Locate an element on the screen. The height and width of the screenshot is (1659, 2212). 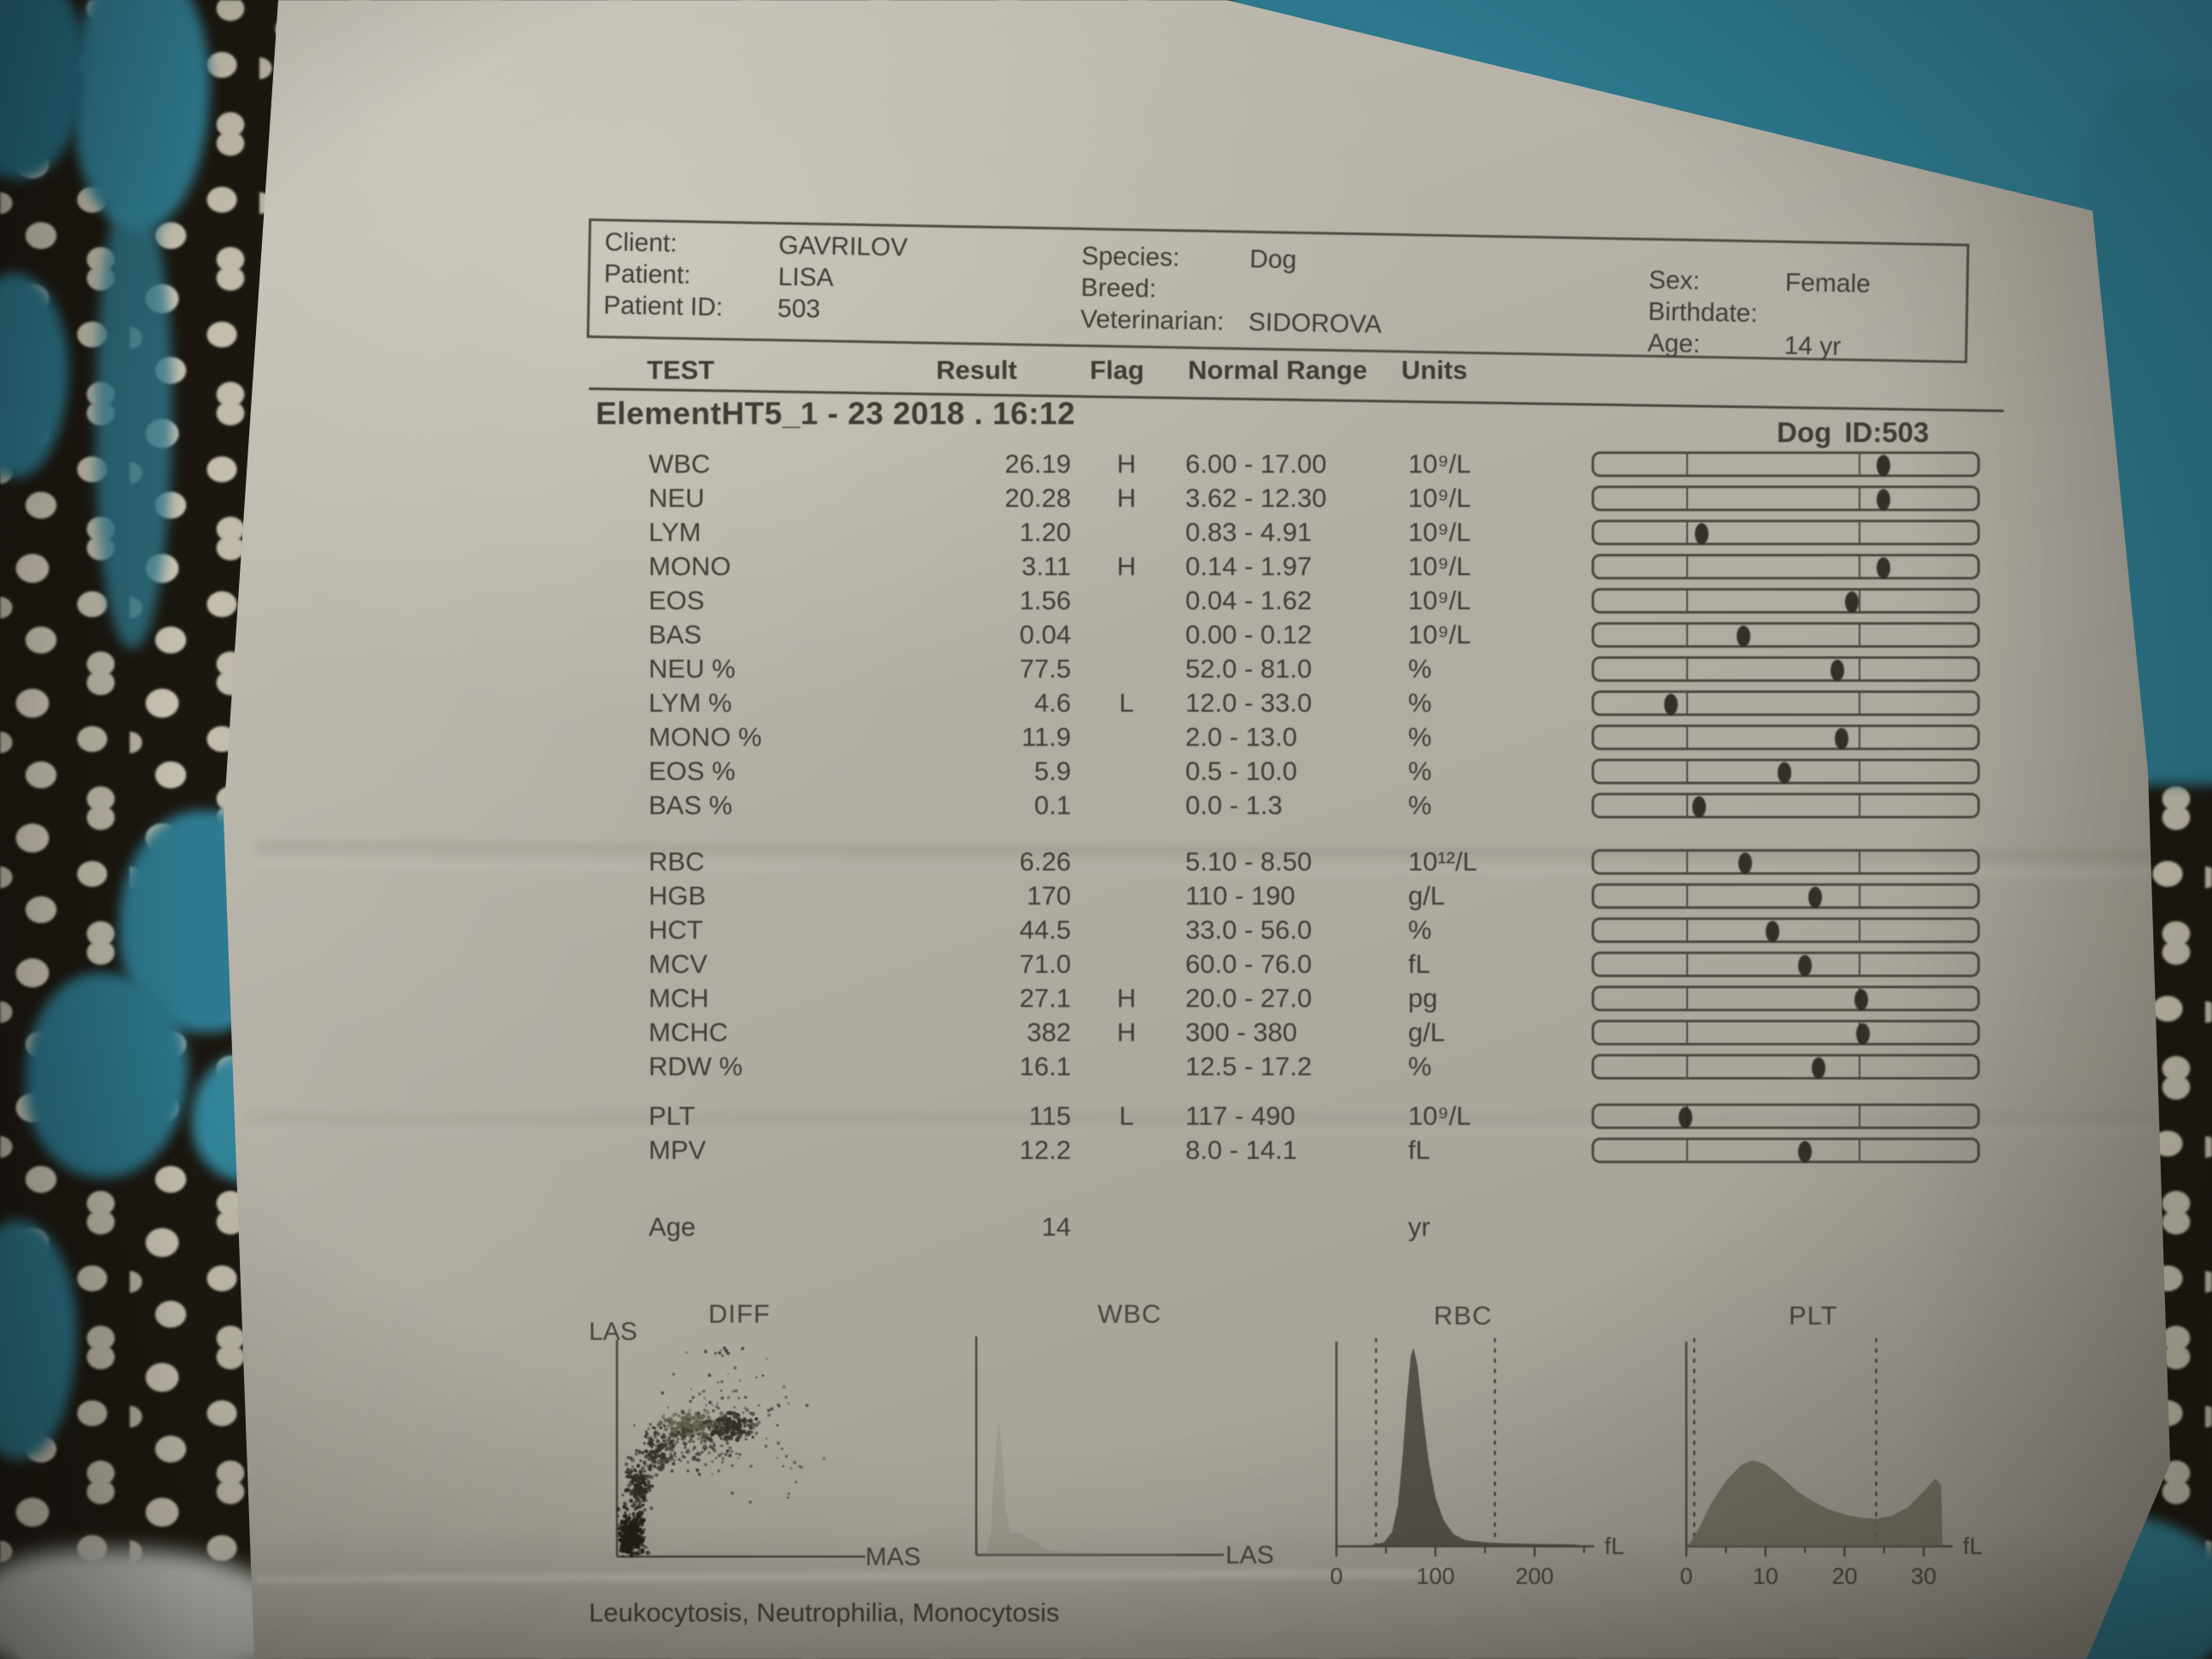
test-name: EOS % is located at coordinates (692, 771).